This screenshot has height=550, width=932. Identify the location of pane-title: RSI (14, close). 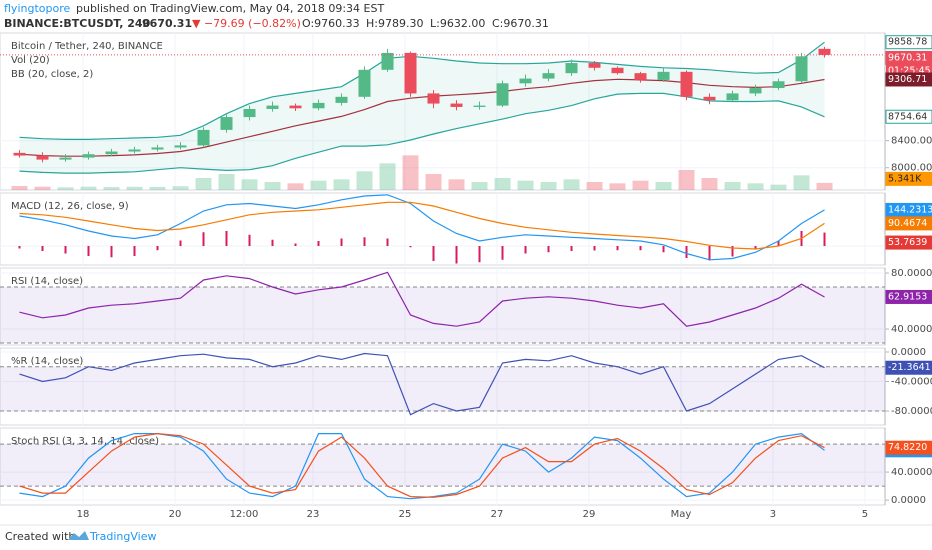
(47, 281).